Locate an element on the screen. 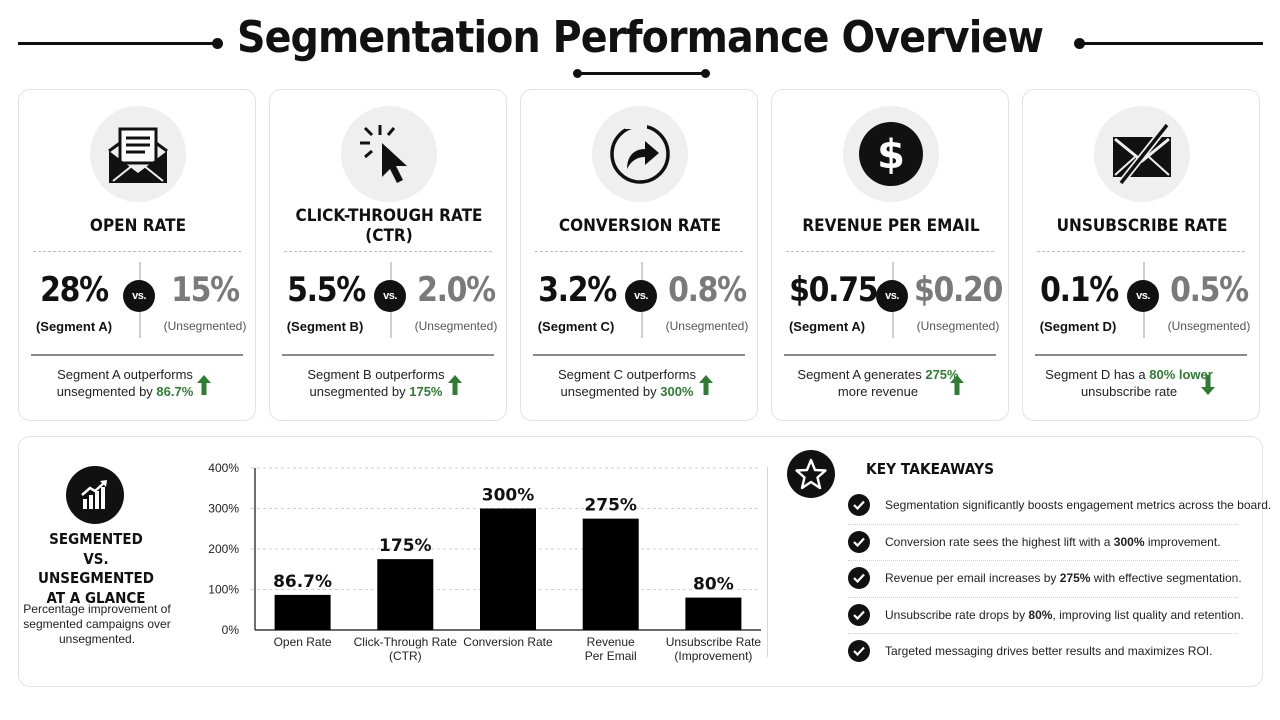  growth-chart-icon is located at coordinates (95, 495).